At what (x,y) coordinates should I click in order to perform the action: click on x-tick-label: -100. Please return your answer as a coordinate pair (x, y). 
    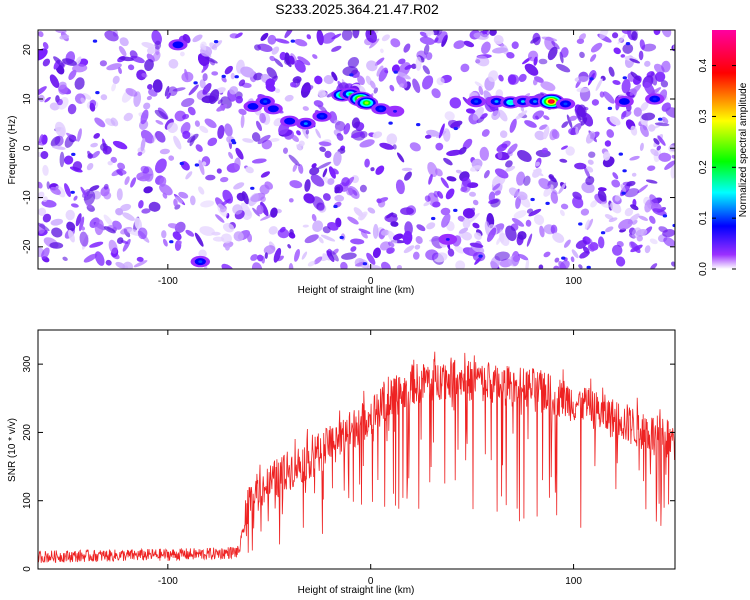
    Looking at the image, I should click on (168, 581).